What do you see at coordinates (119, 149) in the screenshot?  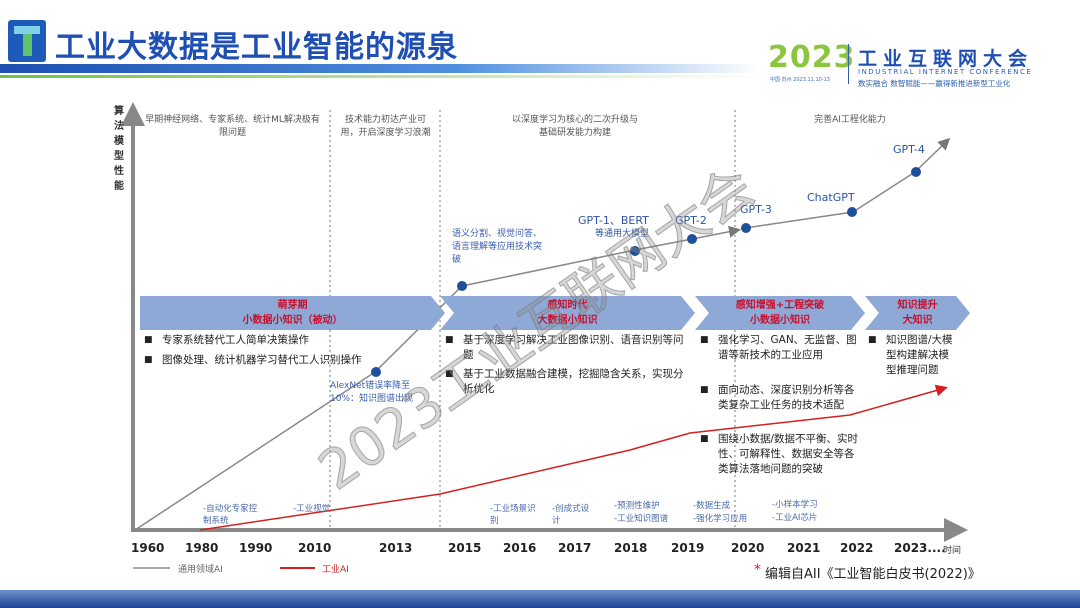 I see `y-axis-label: 算法模型性能` at bounding box center [119, 149].